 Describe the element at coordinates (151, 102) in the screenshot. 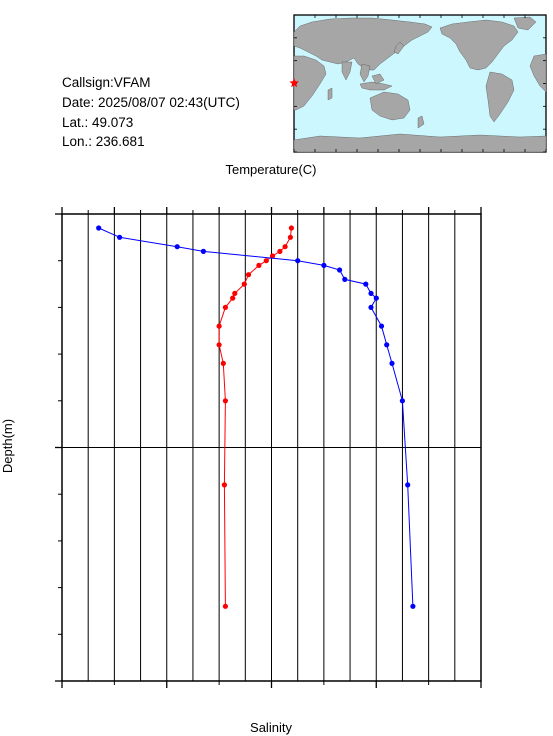

I see `date-text: Date: 2025/08/07 02:43(UTC)` at that location.